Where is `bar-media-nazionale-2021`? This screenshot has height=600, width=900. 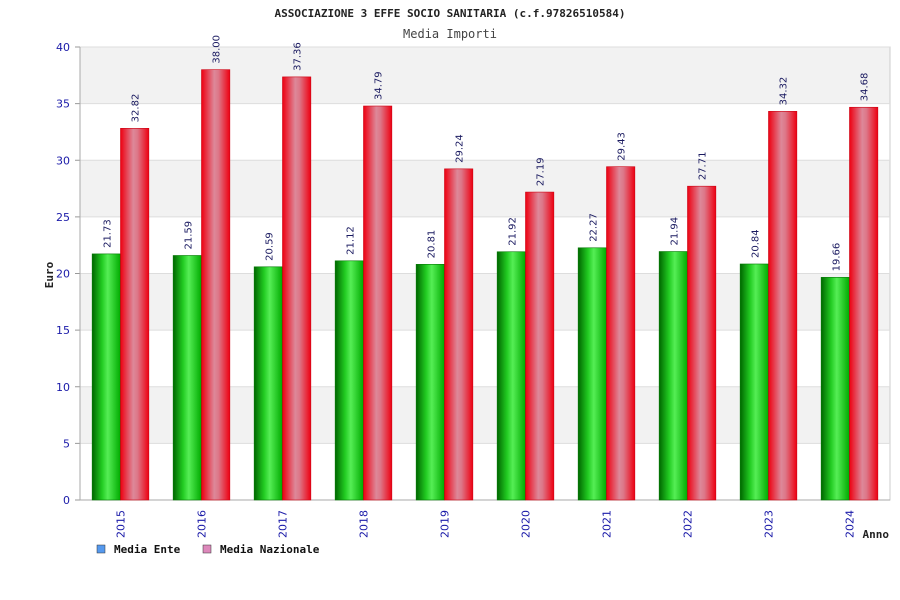 bar-media-nazionale-2021 is located at coordinates (621, 333).